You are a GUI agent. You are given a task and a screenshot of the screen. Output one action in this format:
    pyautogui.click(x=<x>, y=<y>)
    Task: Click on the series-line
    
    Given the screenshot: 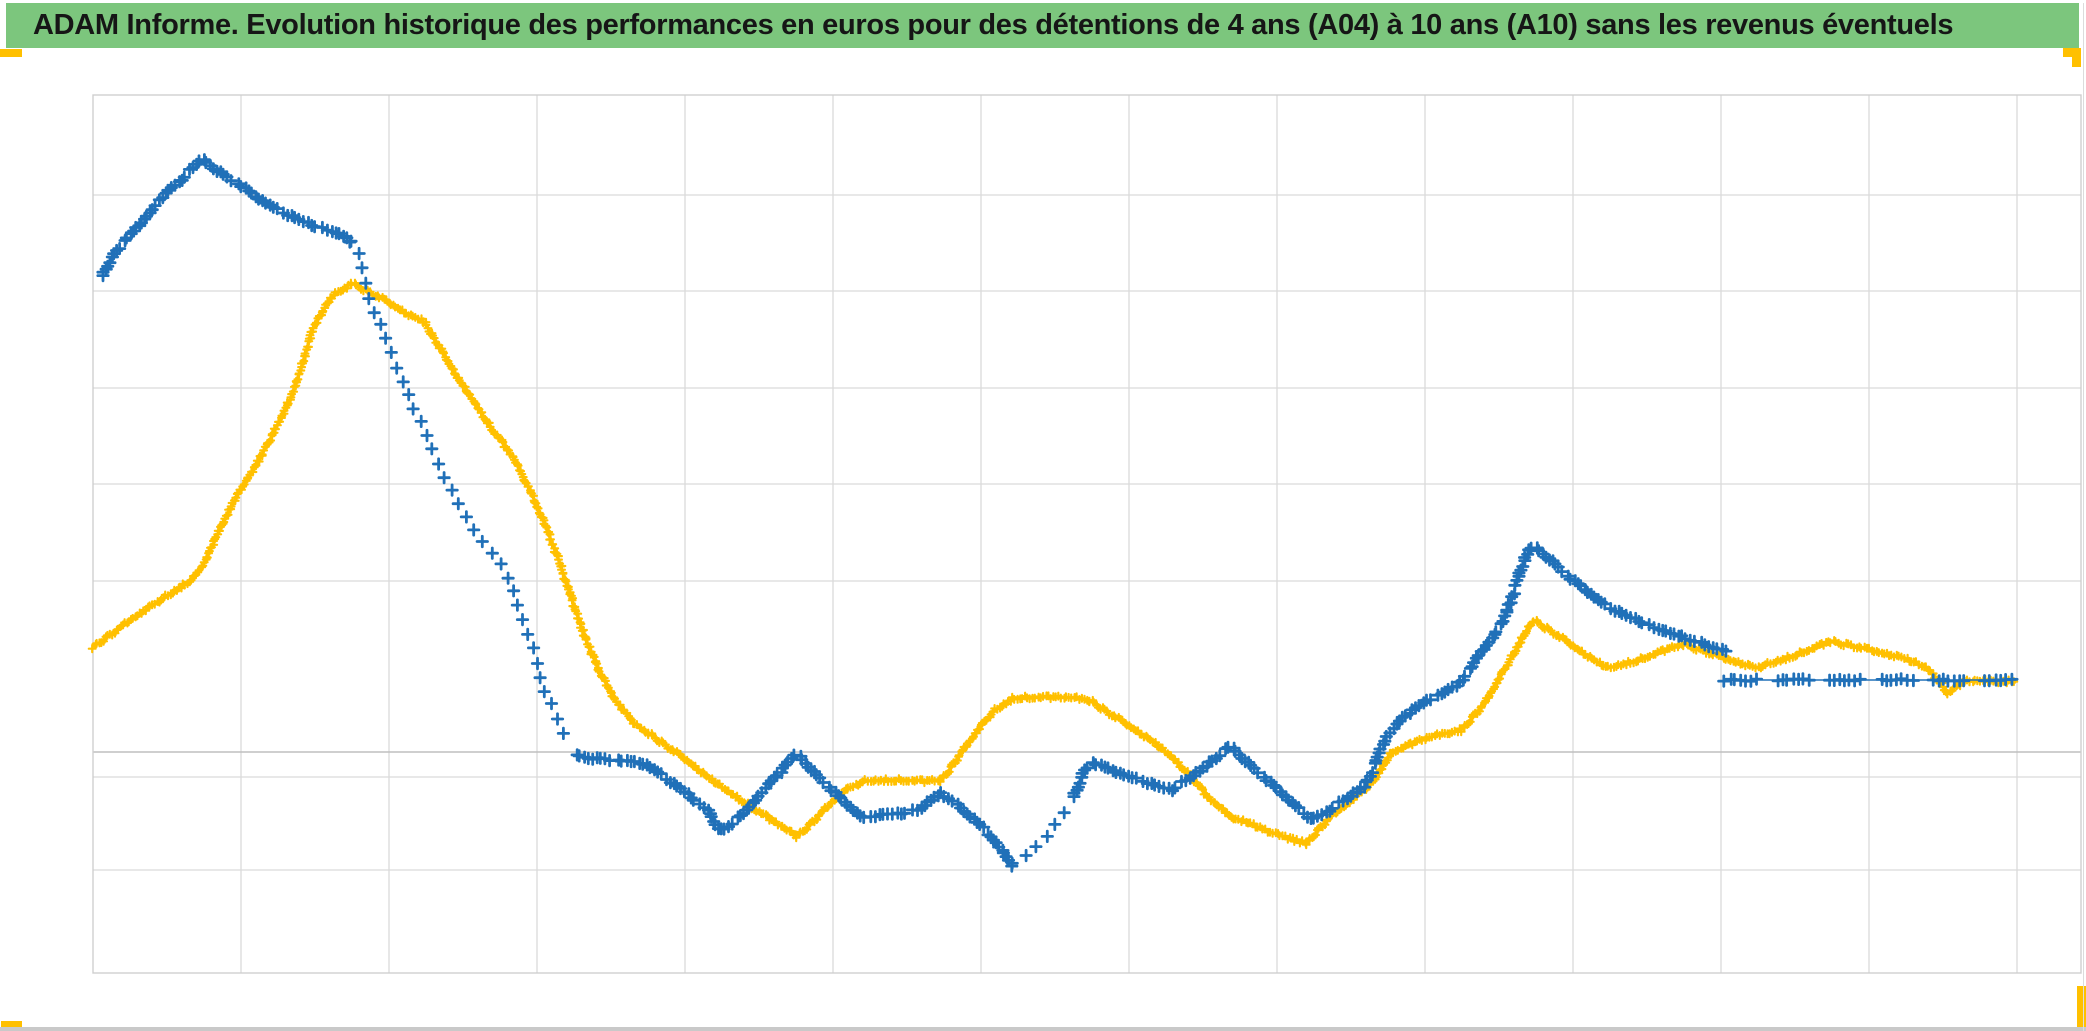 What is the action you would take?
    pyautogui.click(x=1015, y=738)
    